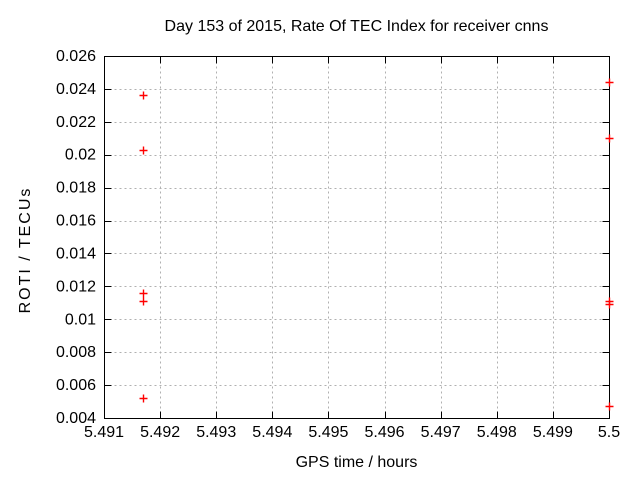 The image size is (640, 480). Describe the element at coordinates (76, 56) in the screenshot. I see `y-tick-label: 0.026` at that location.